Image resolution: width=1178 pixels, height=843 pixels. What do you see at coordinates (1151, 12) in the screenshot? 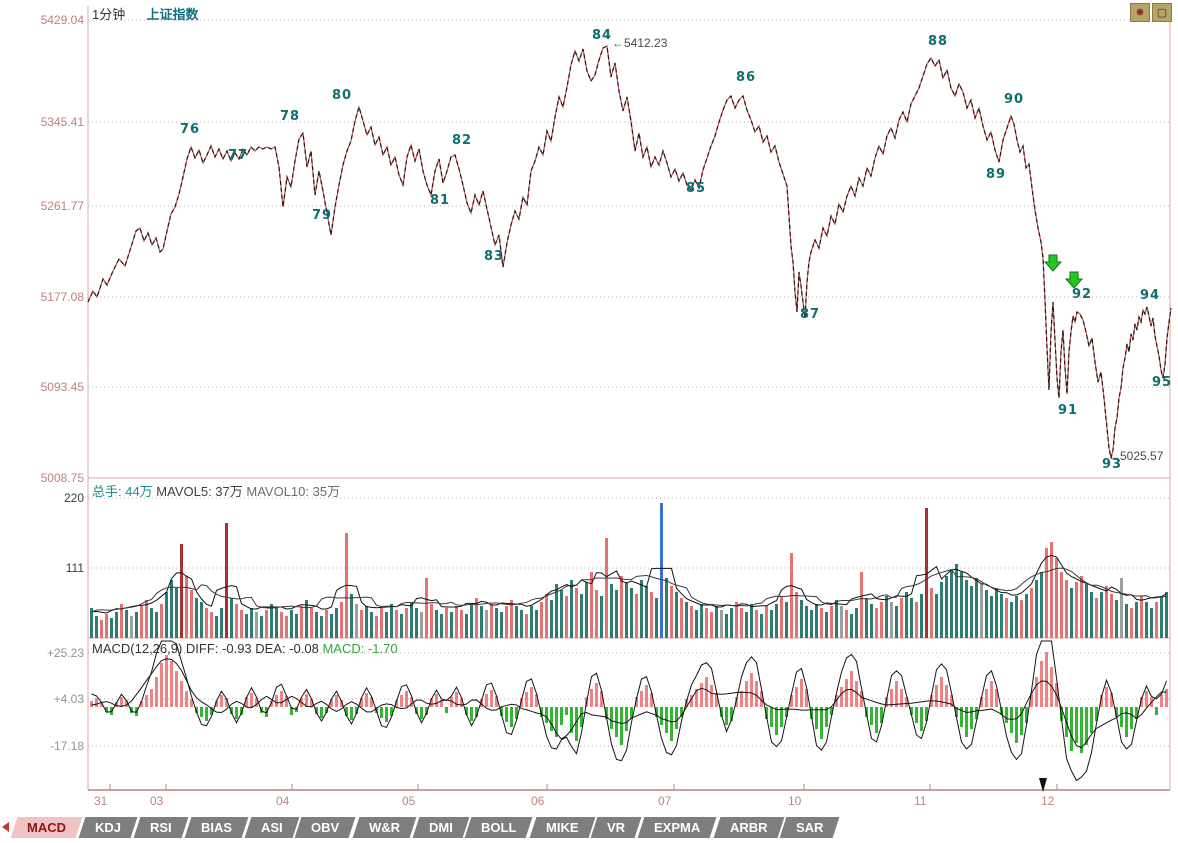
I see `window-controls: ✸ ▢` at bounding box center [1151, 12].